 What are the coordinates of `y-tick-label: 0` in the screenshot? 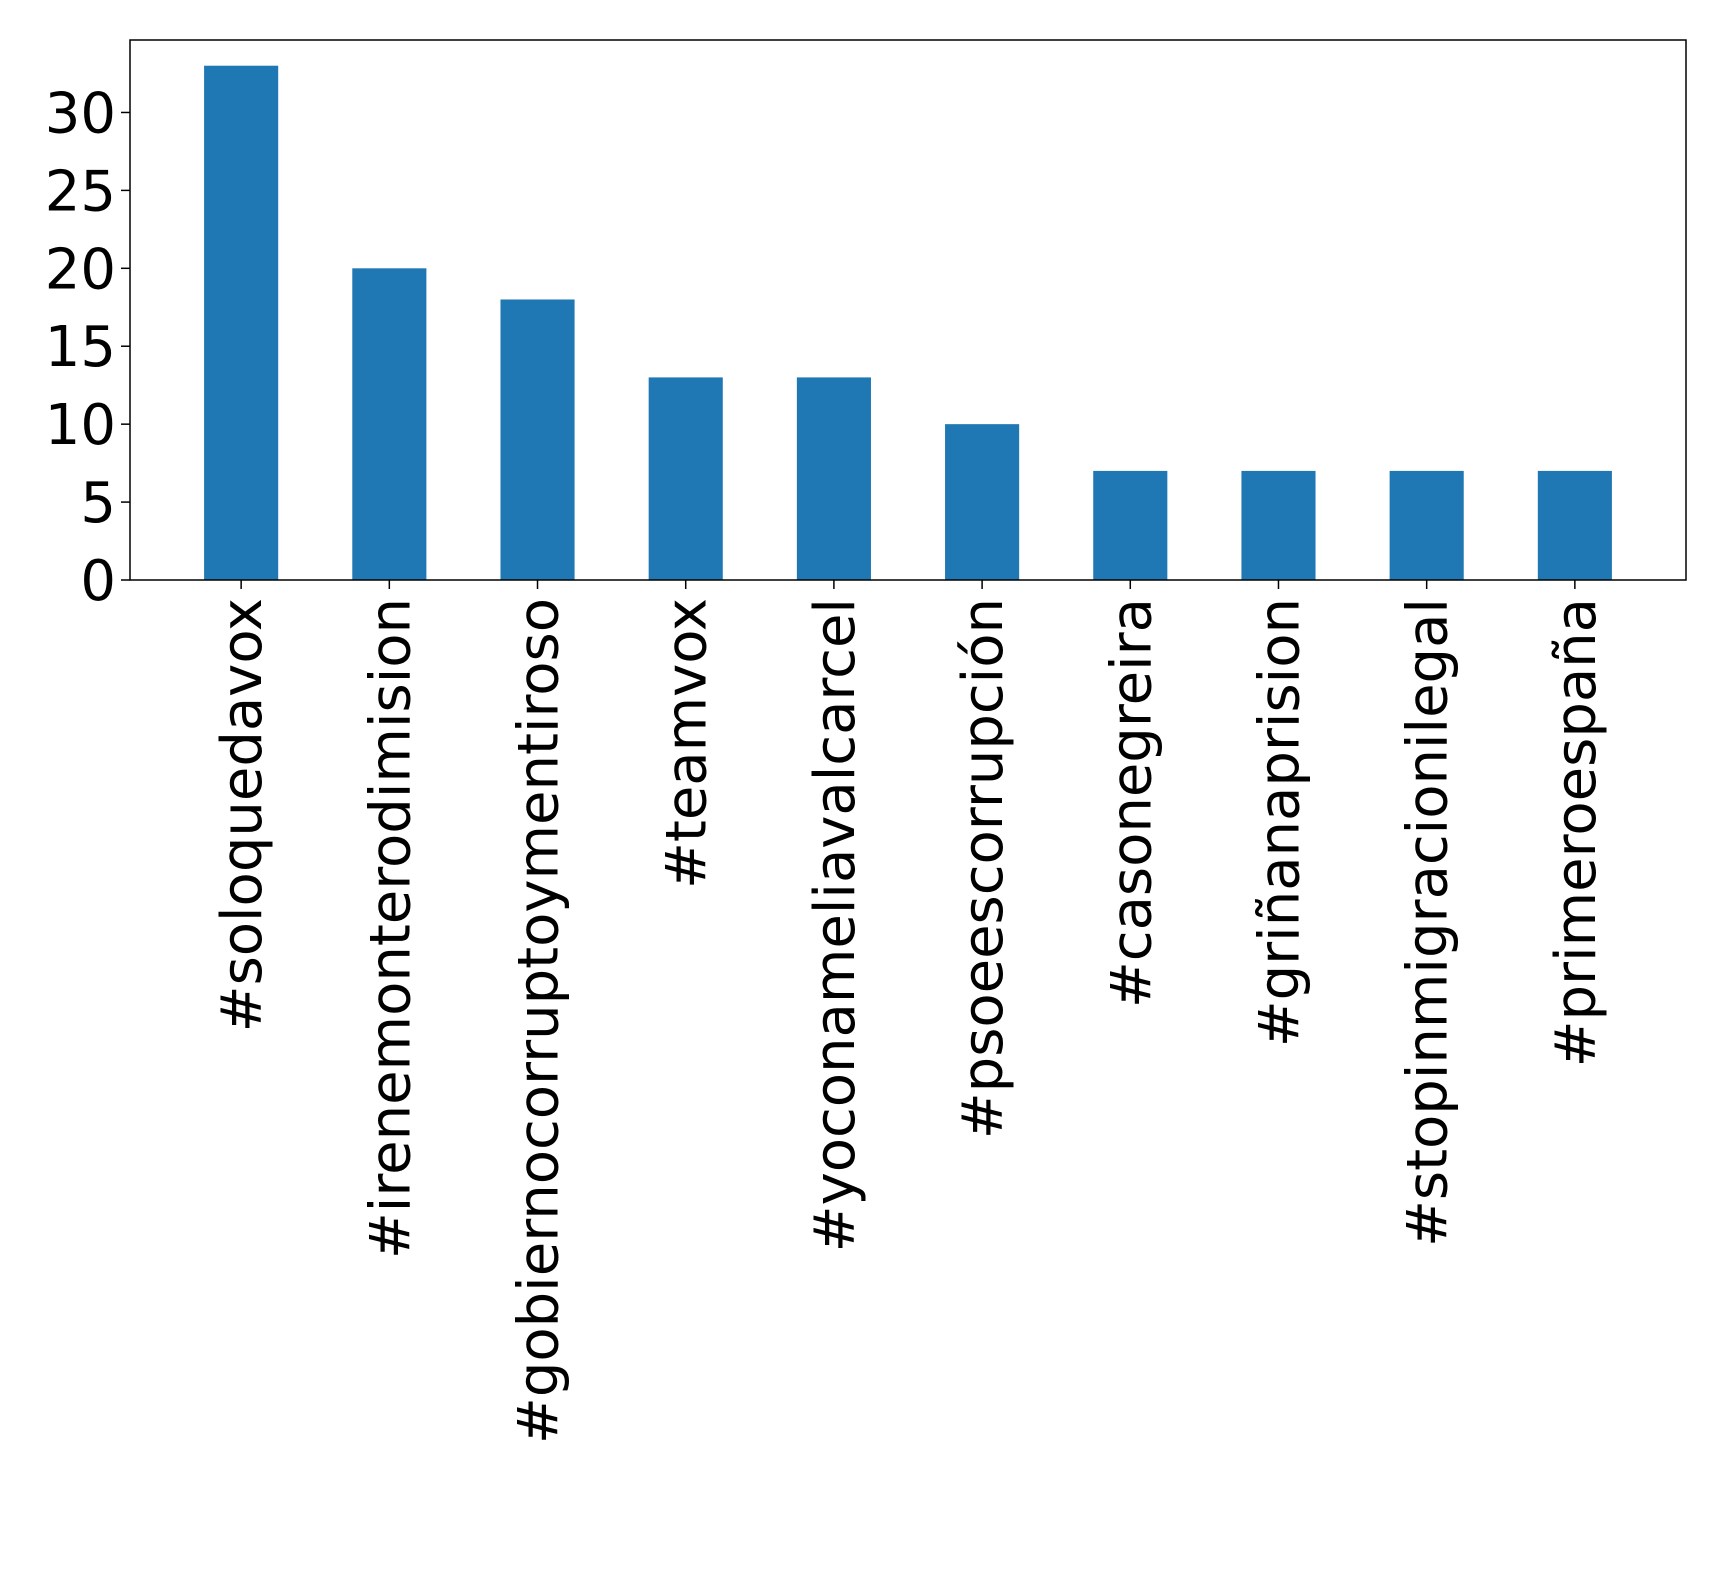 It's located at (98, 581).